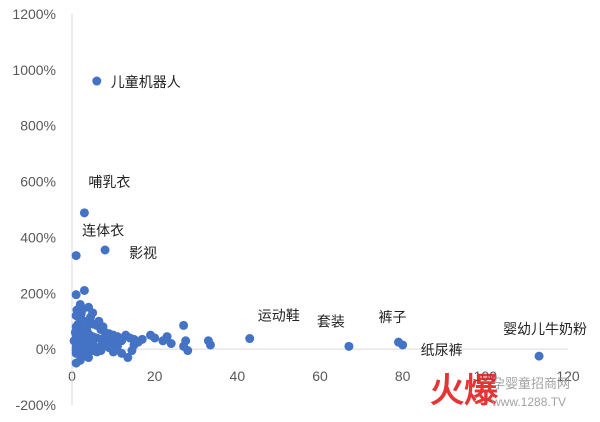 The image size is (600, 422). What do you see at coordinates (464, 391) in the screenshot?
I see `watermark-logo: 火爆` at bounding box center [464, 391].